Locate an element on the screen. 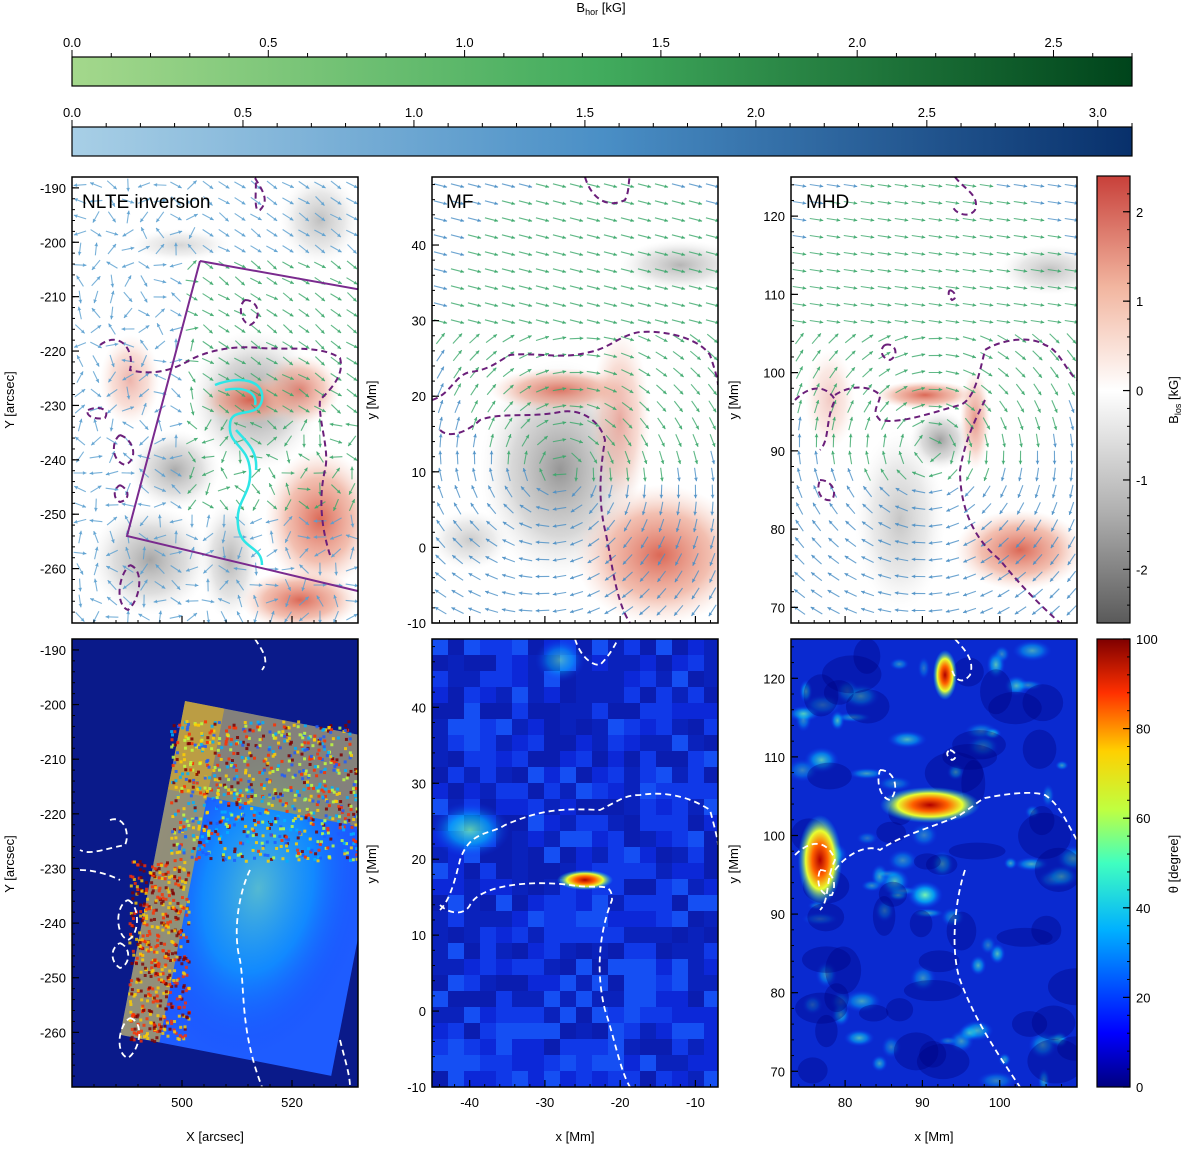 The height and width of the screenshot is (1153, 1200). bhor-tick-label: 2.0 is located at coordinates (756, 112).